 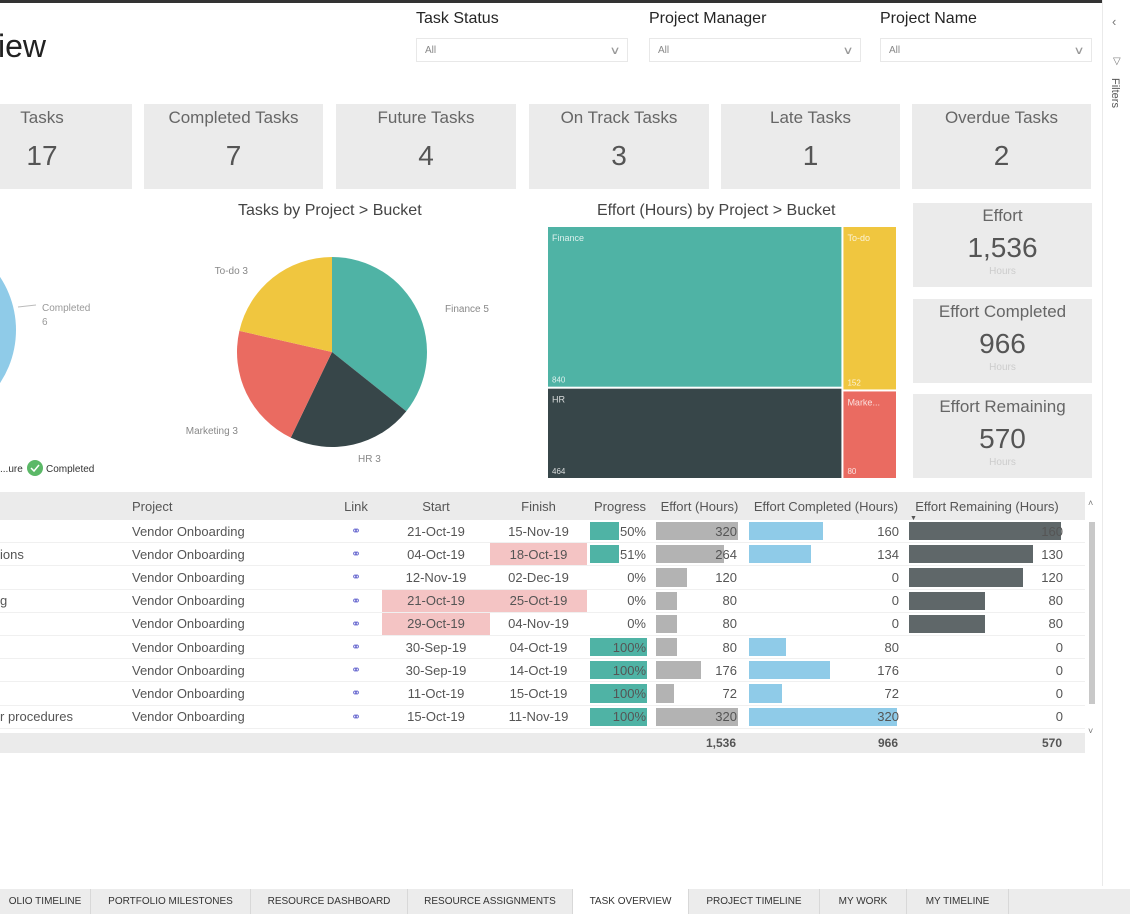 What do you see at coordinates (987, 624) in the screenshot?
I see `effort-remaining-cell: 80` at bounding box center [987, 624].